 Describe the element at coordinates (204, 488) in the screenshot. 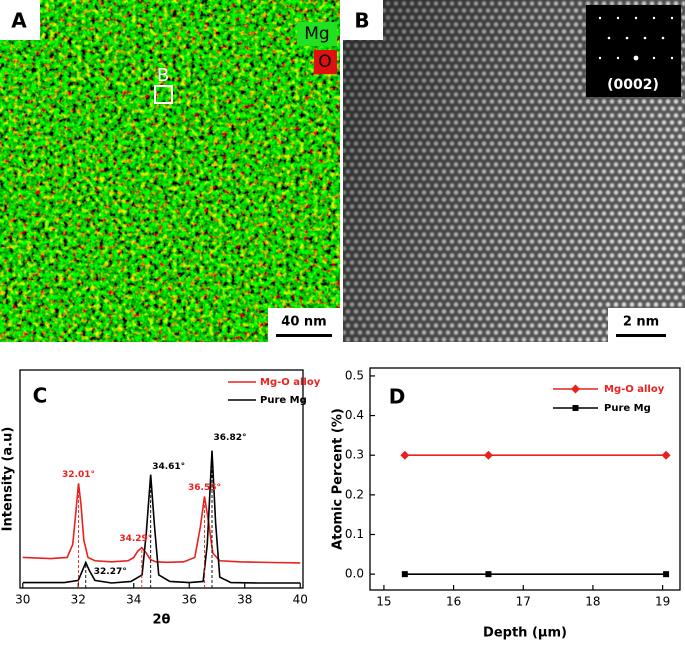

I see `peak-label: 36.55°` at that location.